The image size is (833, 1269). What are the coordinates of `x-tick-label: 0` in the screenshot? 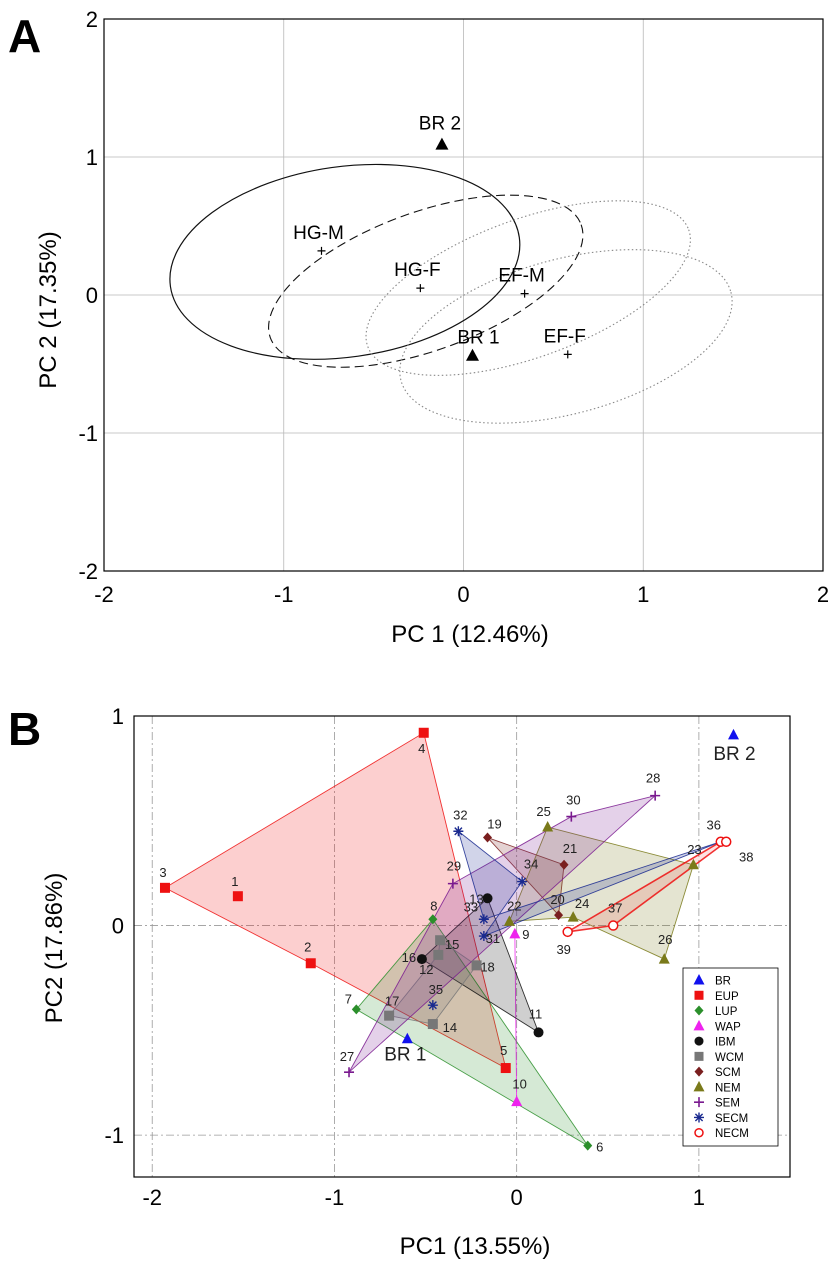 It's located at (463, 594).